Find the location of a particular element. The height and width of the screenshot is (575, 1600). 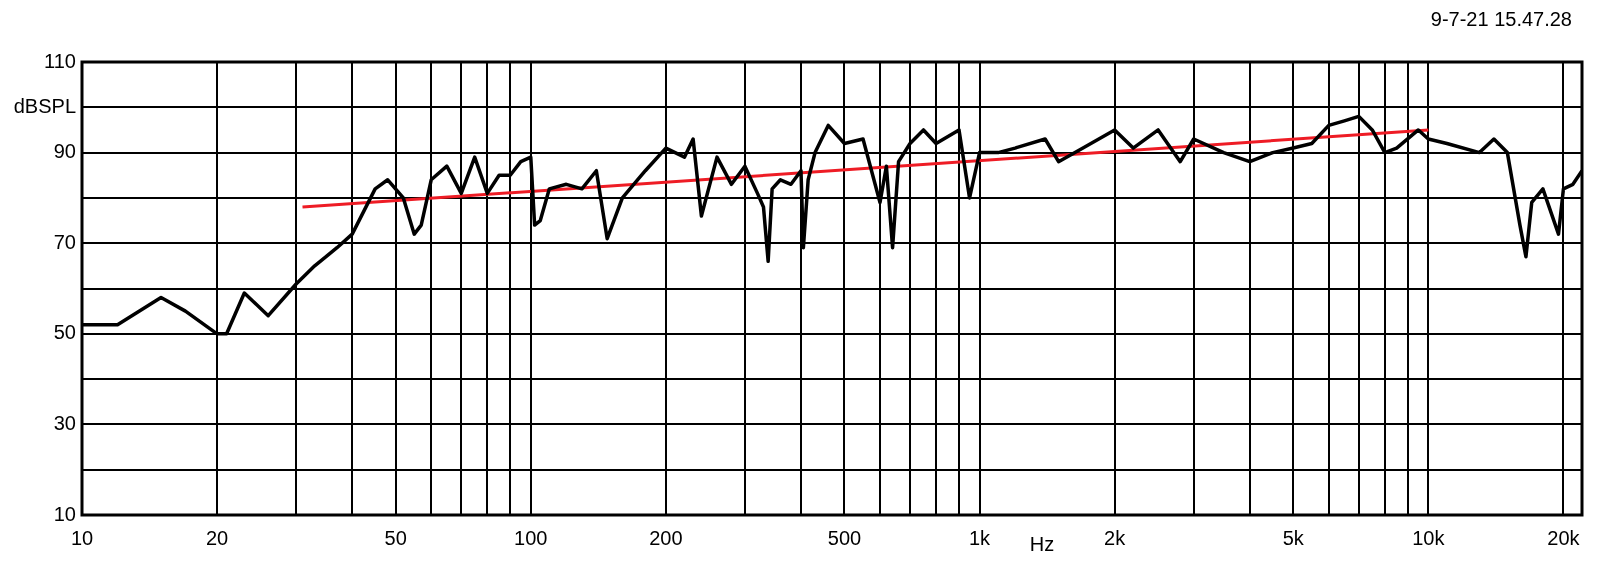

x-tick-label: 20k is located at coordinates (1564, 537).